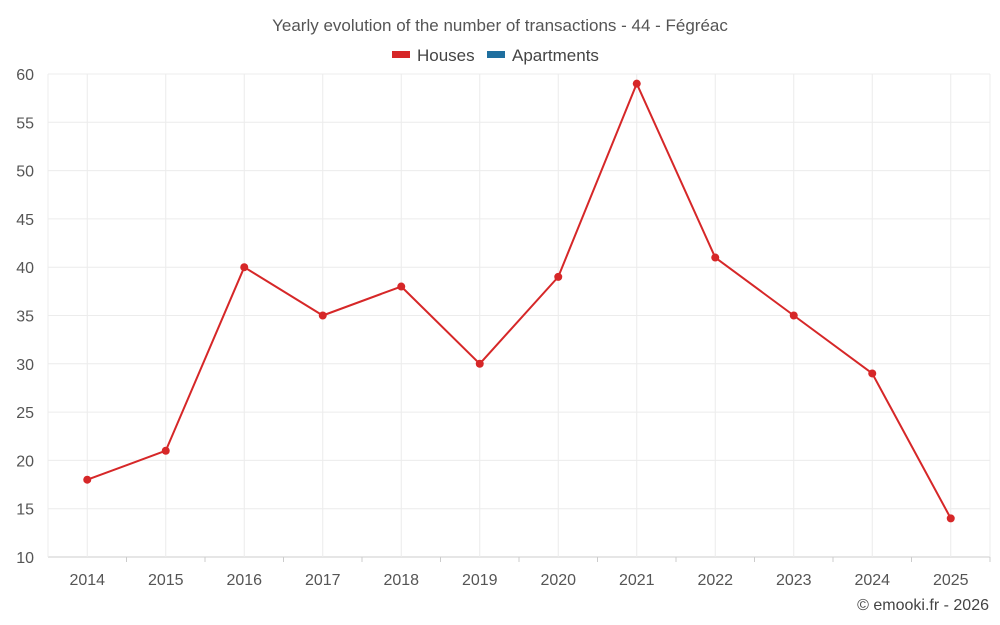 The height and width of the screenshot is (625, 1000). What do you see at coordinates (244, 580) in the screenshot?
I see `x-tick-label: 2016` at bounding box center [244, 580].